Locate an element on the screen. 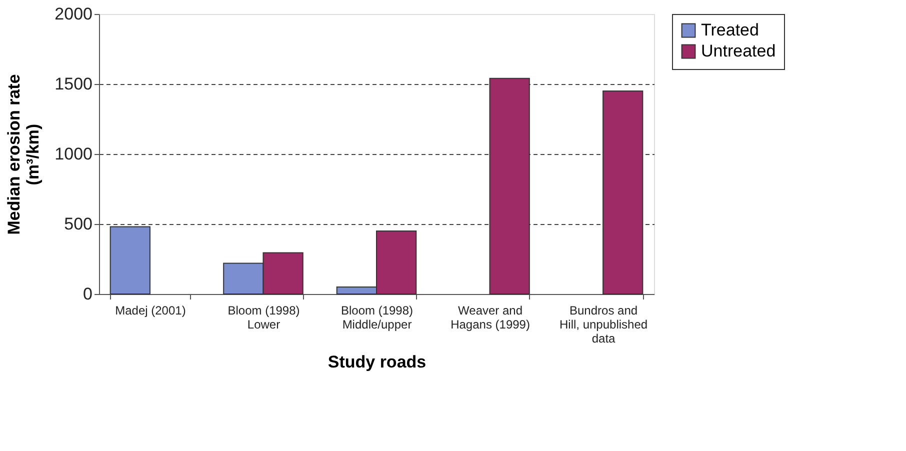 This screenshot has width=906, height=451. x-axis-title: Study roads is located at coordinates (377, 362).